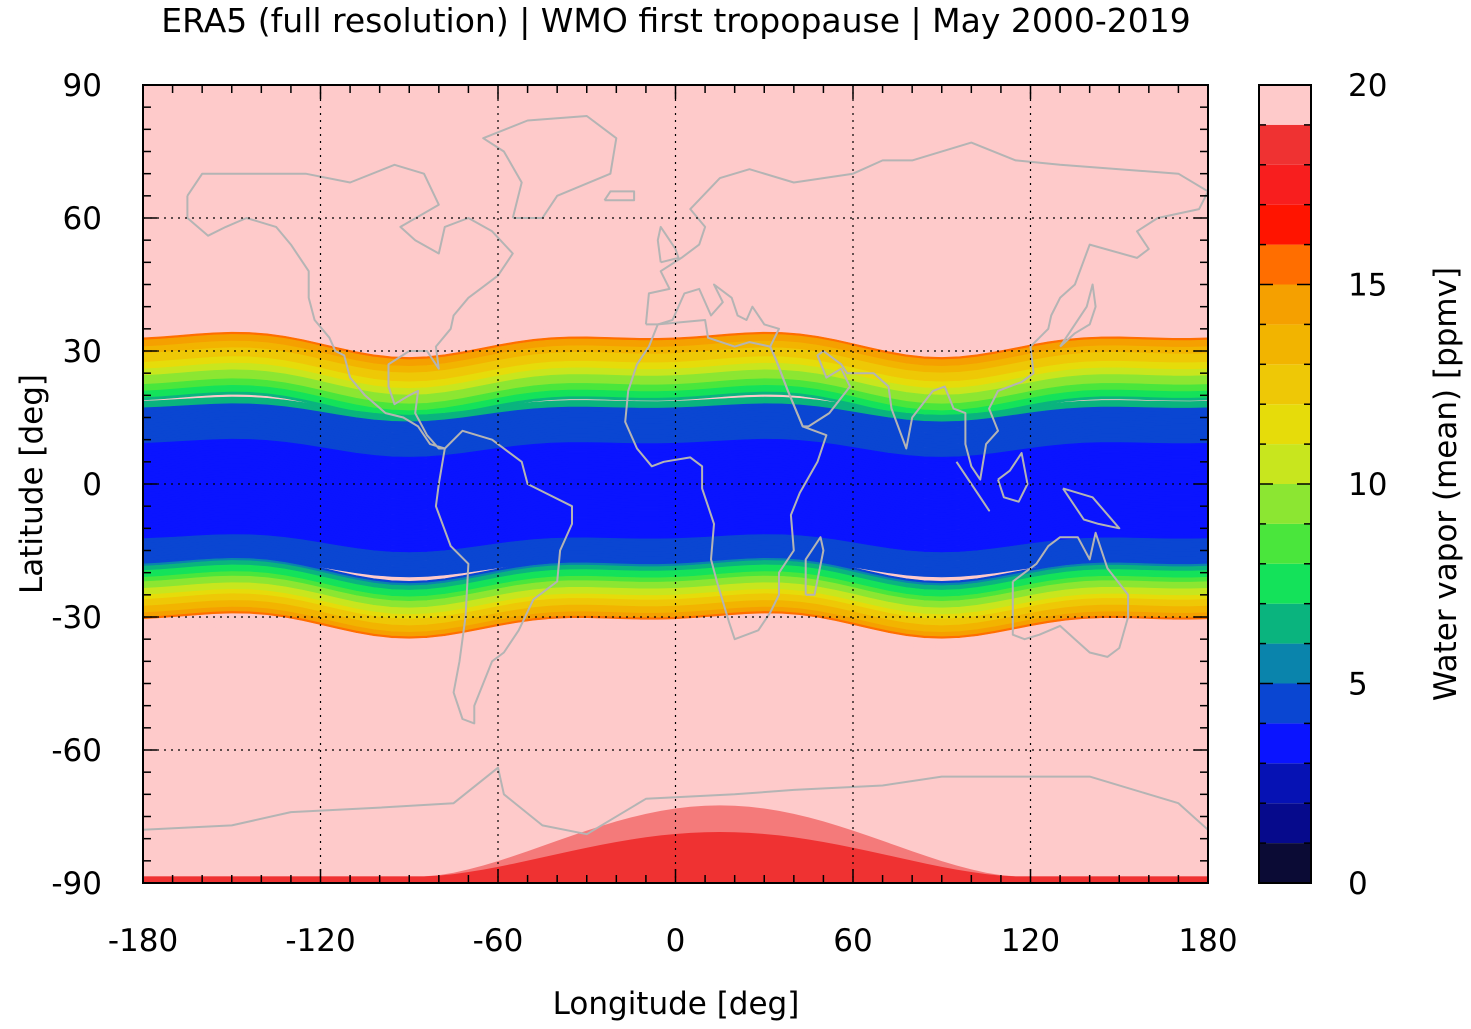 The height and width of the screenshot is (1029, 1471). Describe the element at coordinates (1207, 941) in the screenshot. I see `x-tick-label: 180` at that location.